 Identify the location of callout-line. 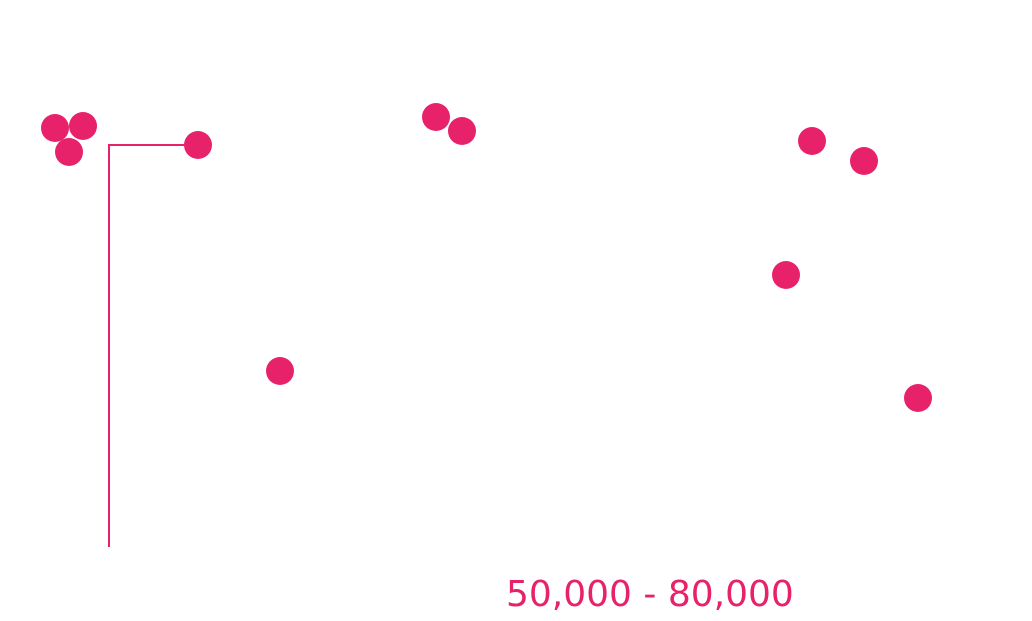
(153, 345).